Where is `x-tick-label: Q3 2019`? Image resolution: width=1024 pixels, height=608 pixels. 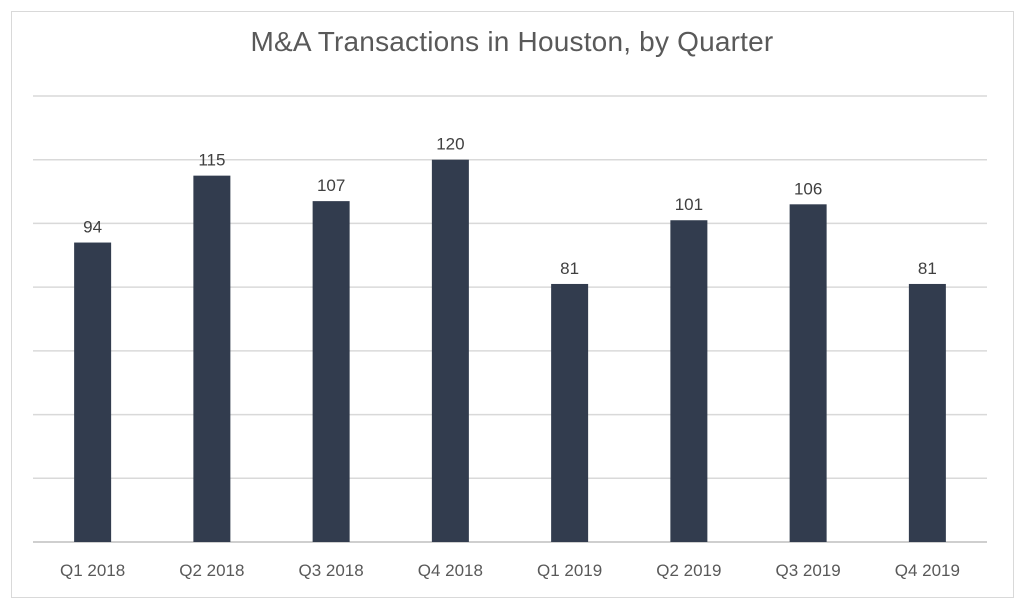
x-tick-label: Q3 2019 is located at coordinates (808, 570).